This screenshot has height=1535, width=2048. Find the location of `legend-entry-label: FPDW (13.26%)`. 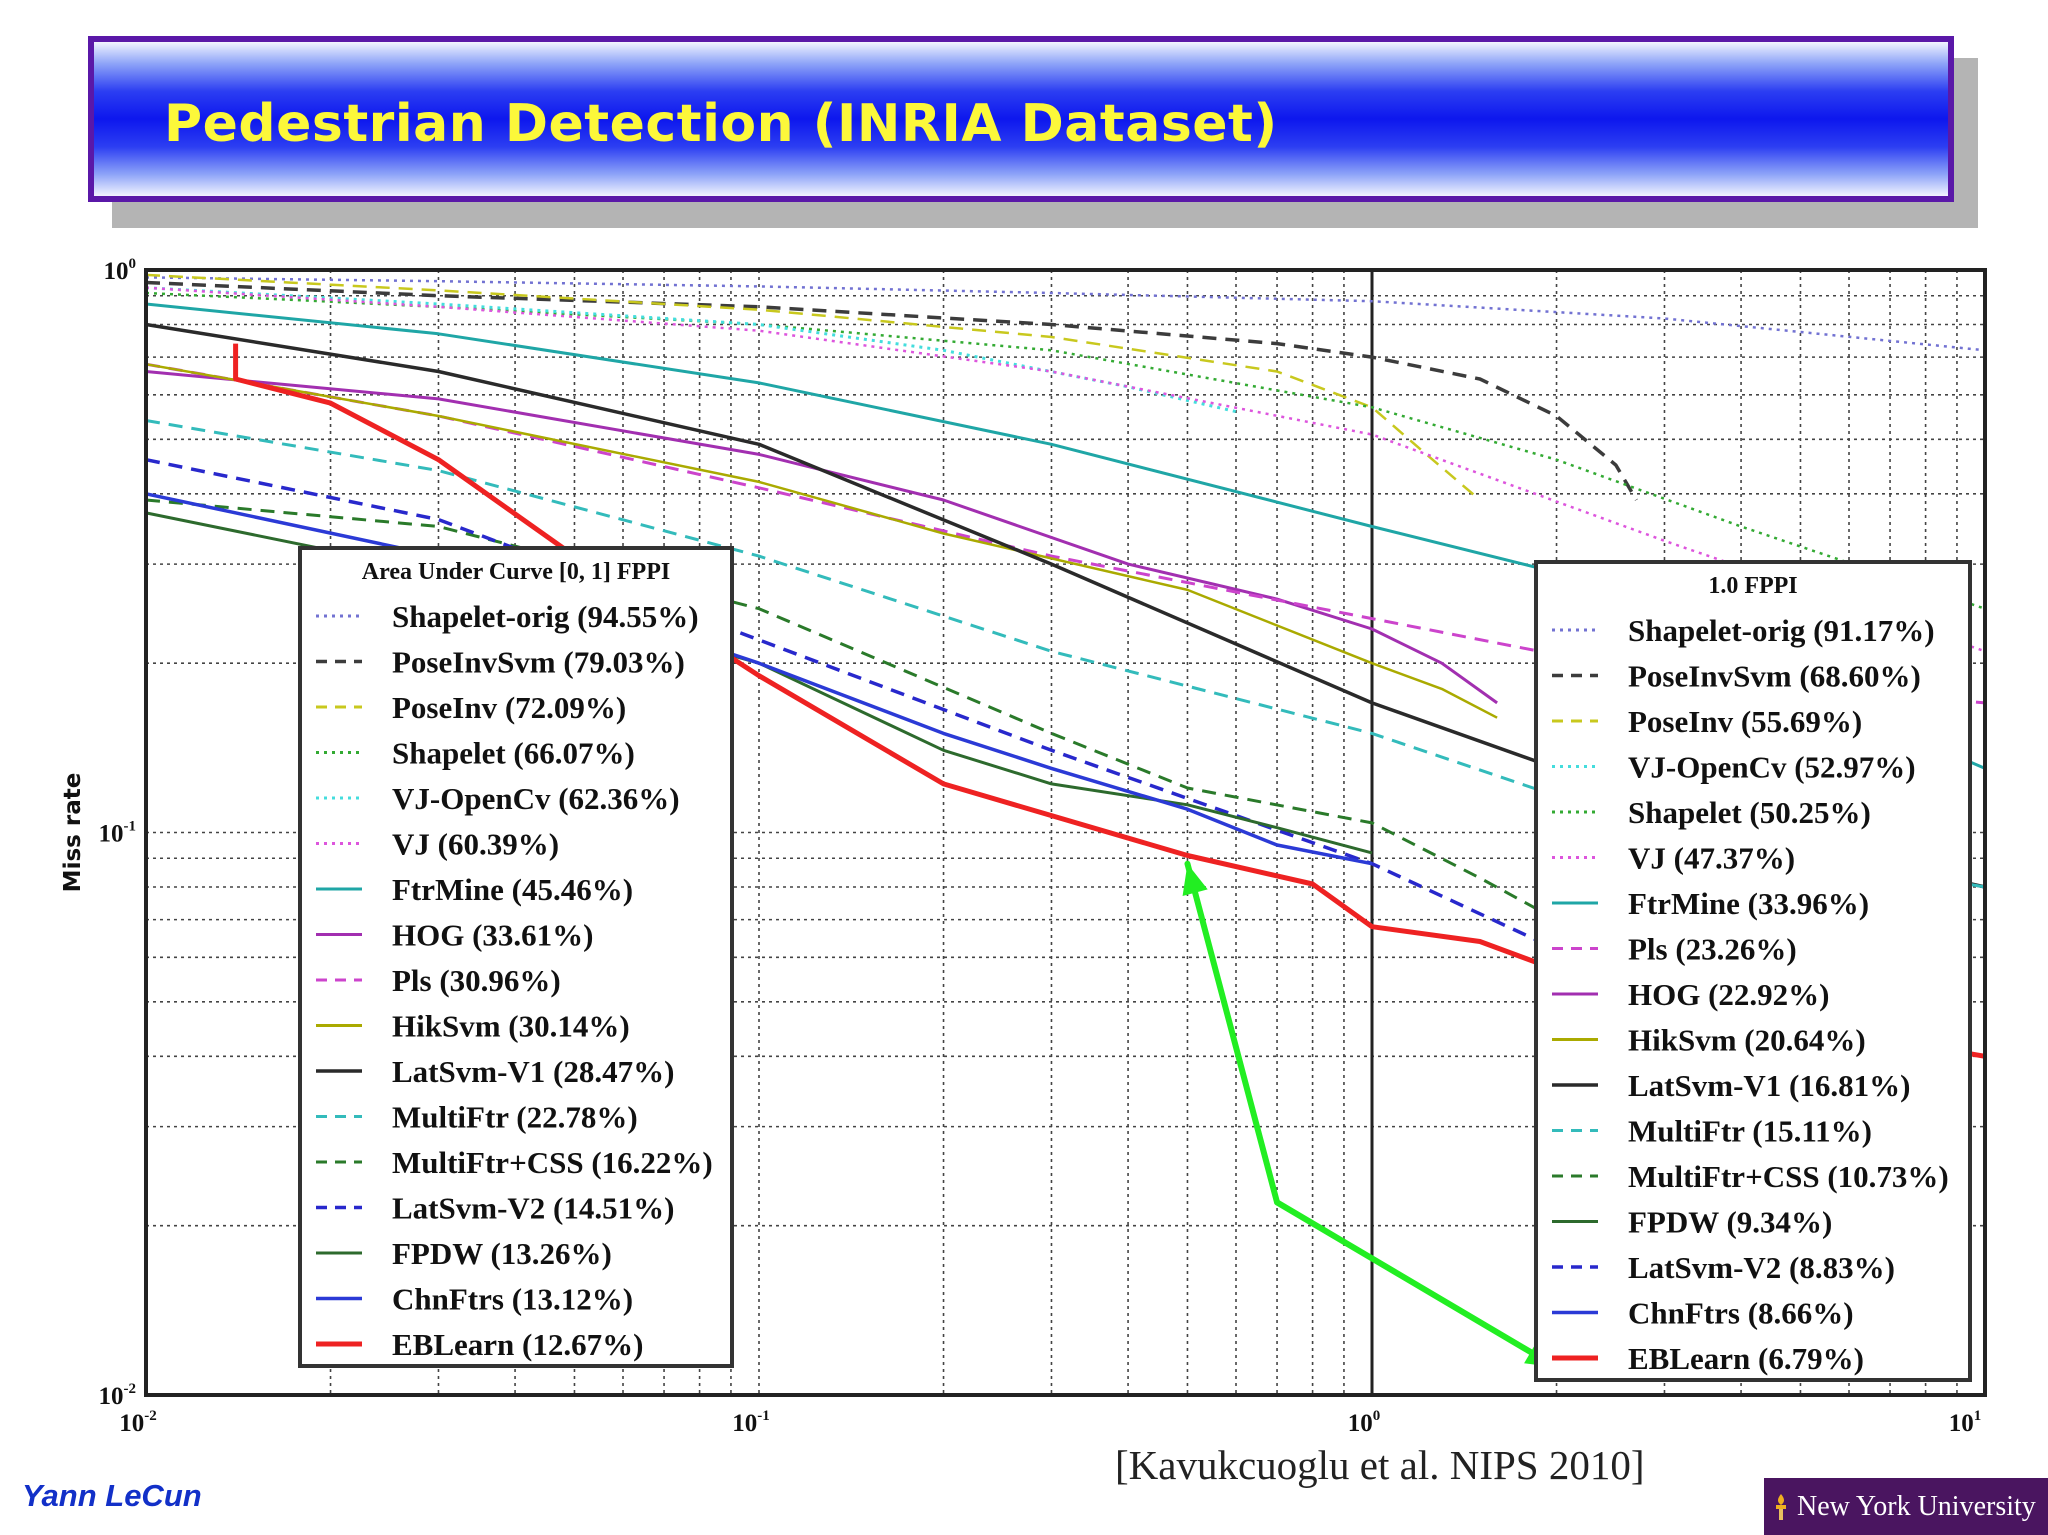

legend-entry-label: FPDW (13.26%) is located at coordinates (502, 1253).